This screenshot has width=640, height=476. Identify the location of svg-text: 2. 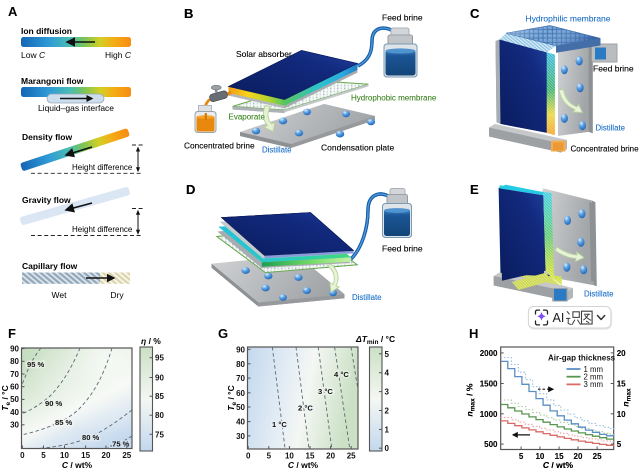
(387, 411).